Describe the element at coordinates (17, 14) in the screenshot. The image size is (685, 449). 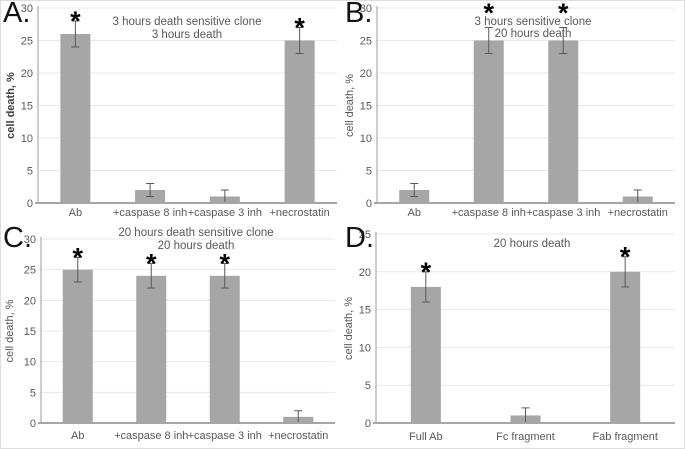
I see `panel-a-label: A.` at that location.